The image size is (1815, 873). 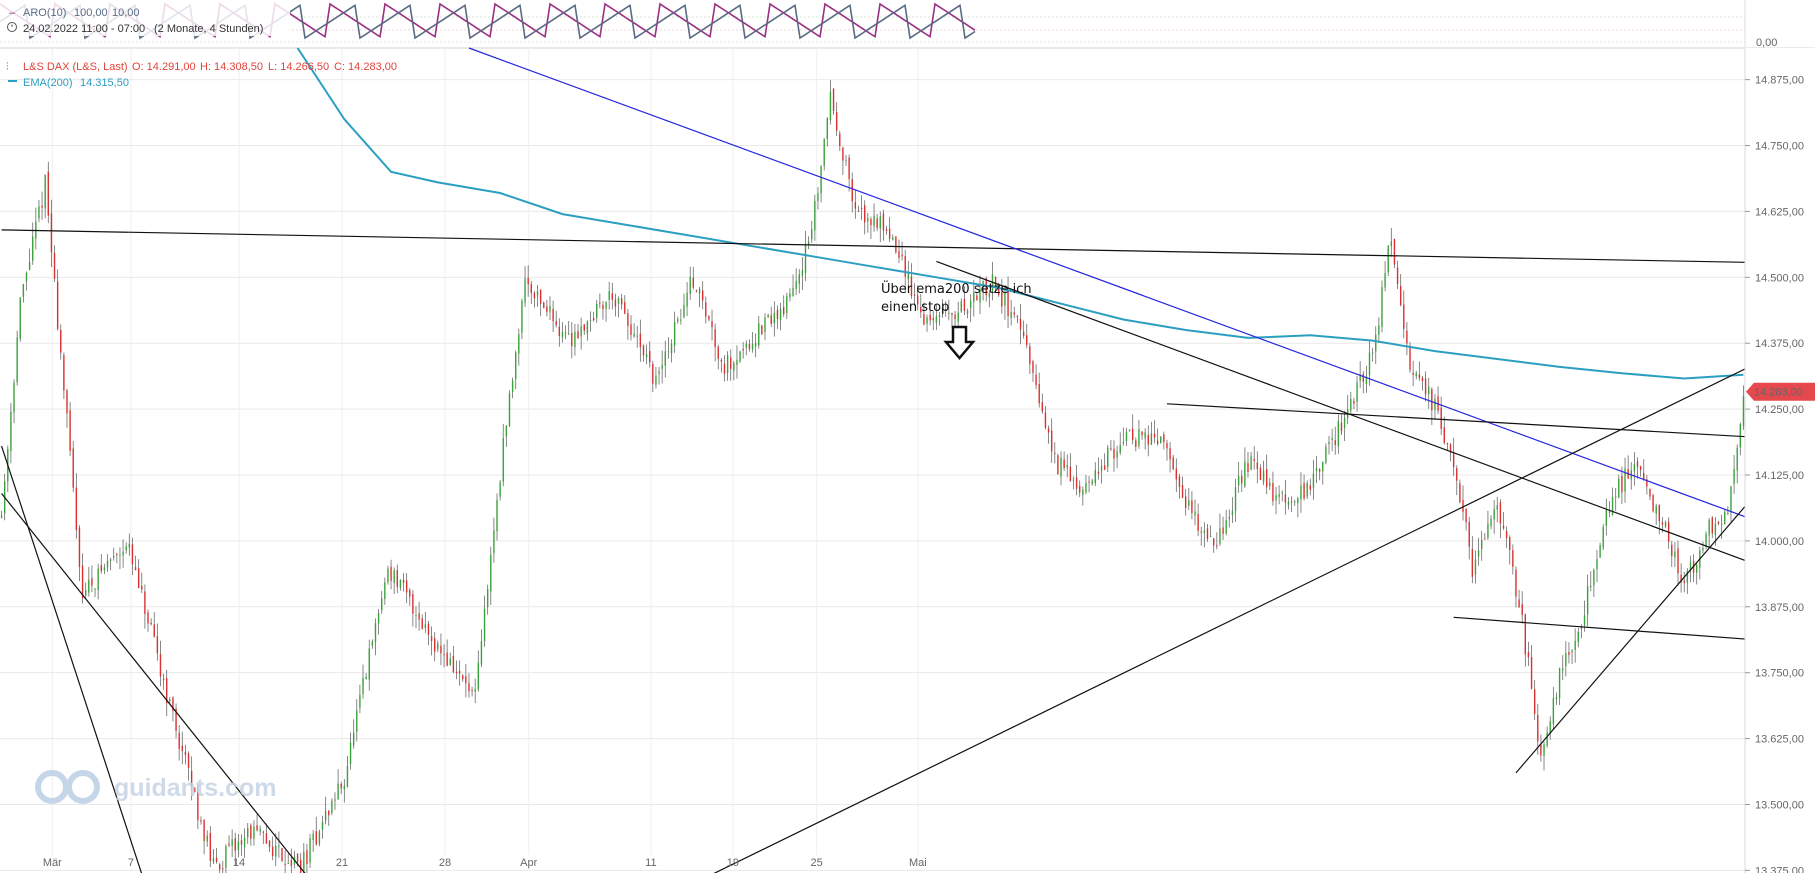 What do you see at coordinates (1779, 212) in the screenshot?
I see `price-tick-label: 14.625,00` at bounding box center [1779, 212].